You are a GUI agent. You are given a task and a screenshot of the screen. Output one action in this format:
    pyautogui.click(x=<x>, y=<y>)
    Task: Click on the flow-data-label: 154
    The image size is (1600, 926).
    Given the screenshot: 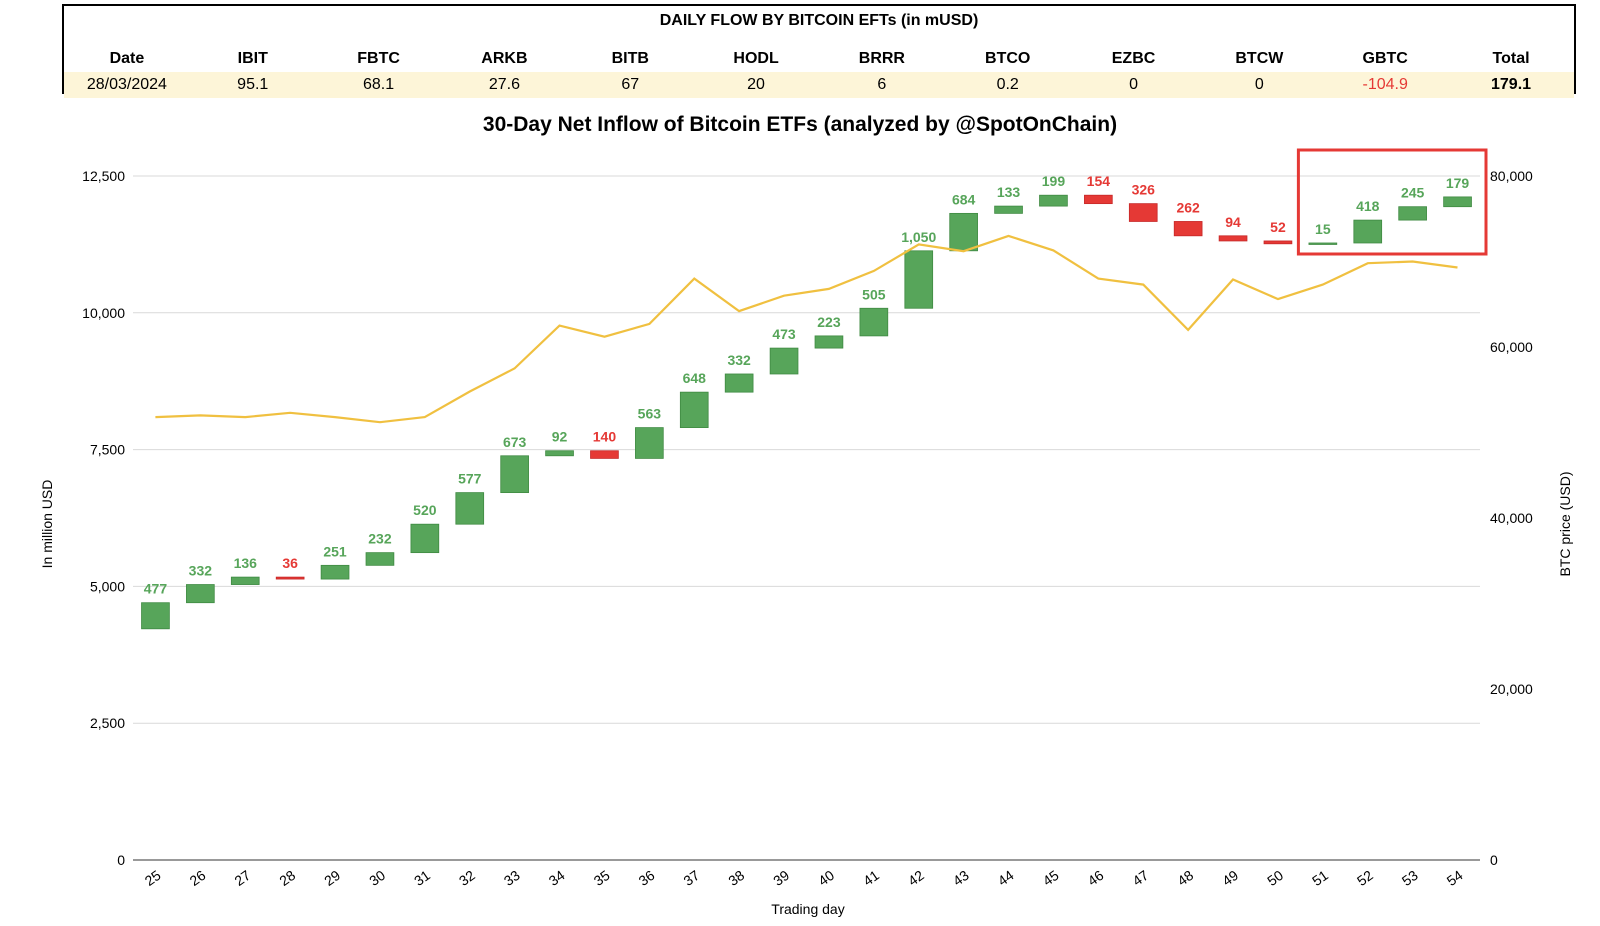 What is the action you would take?
    pyautogui.click(x=1099, y=181)
    